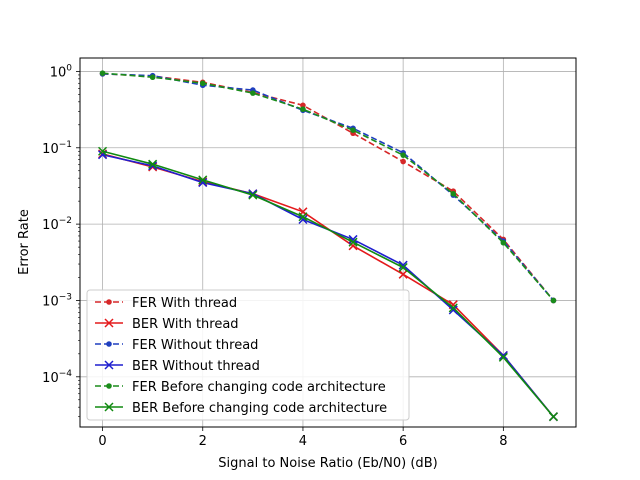 Image resolution: width=640 pixels, height=480 pixels. What do you see at coordinates (57, 224) in the screenshot?
I see `y-tick-label: 10⁻²` at bounding box center [57, 224].